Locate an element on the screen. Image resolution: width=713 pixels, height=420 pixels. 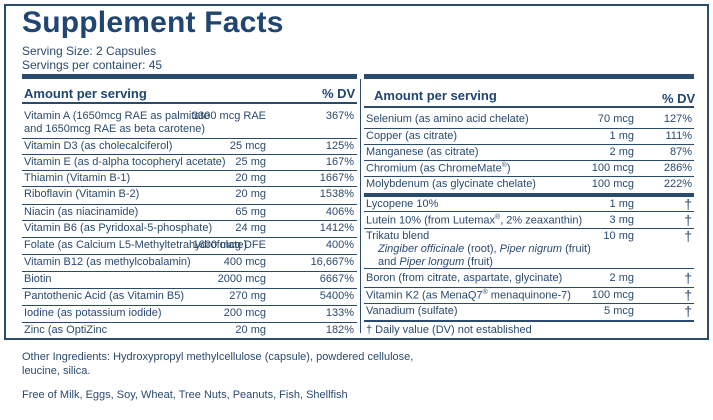
left-table-row: Biotin 2000 mcg 6667% is located at coordinates (189, 280).